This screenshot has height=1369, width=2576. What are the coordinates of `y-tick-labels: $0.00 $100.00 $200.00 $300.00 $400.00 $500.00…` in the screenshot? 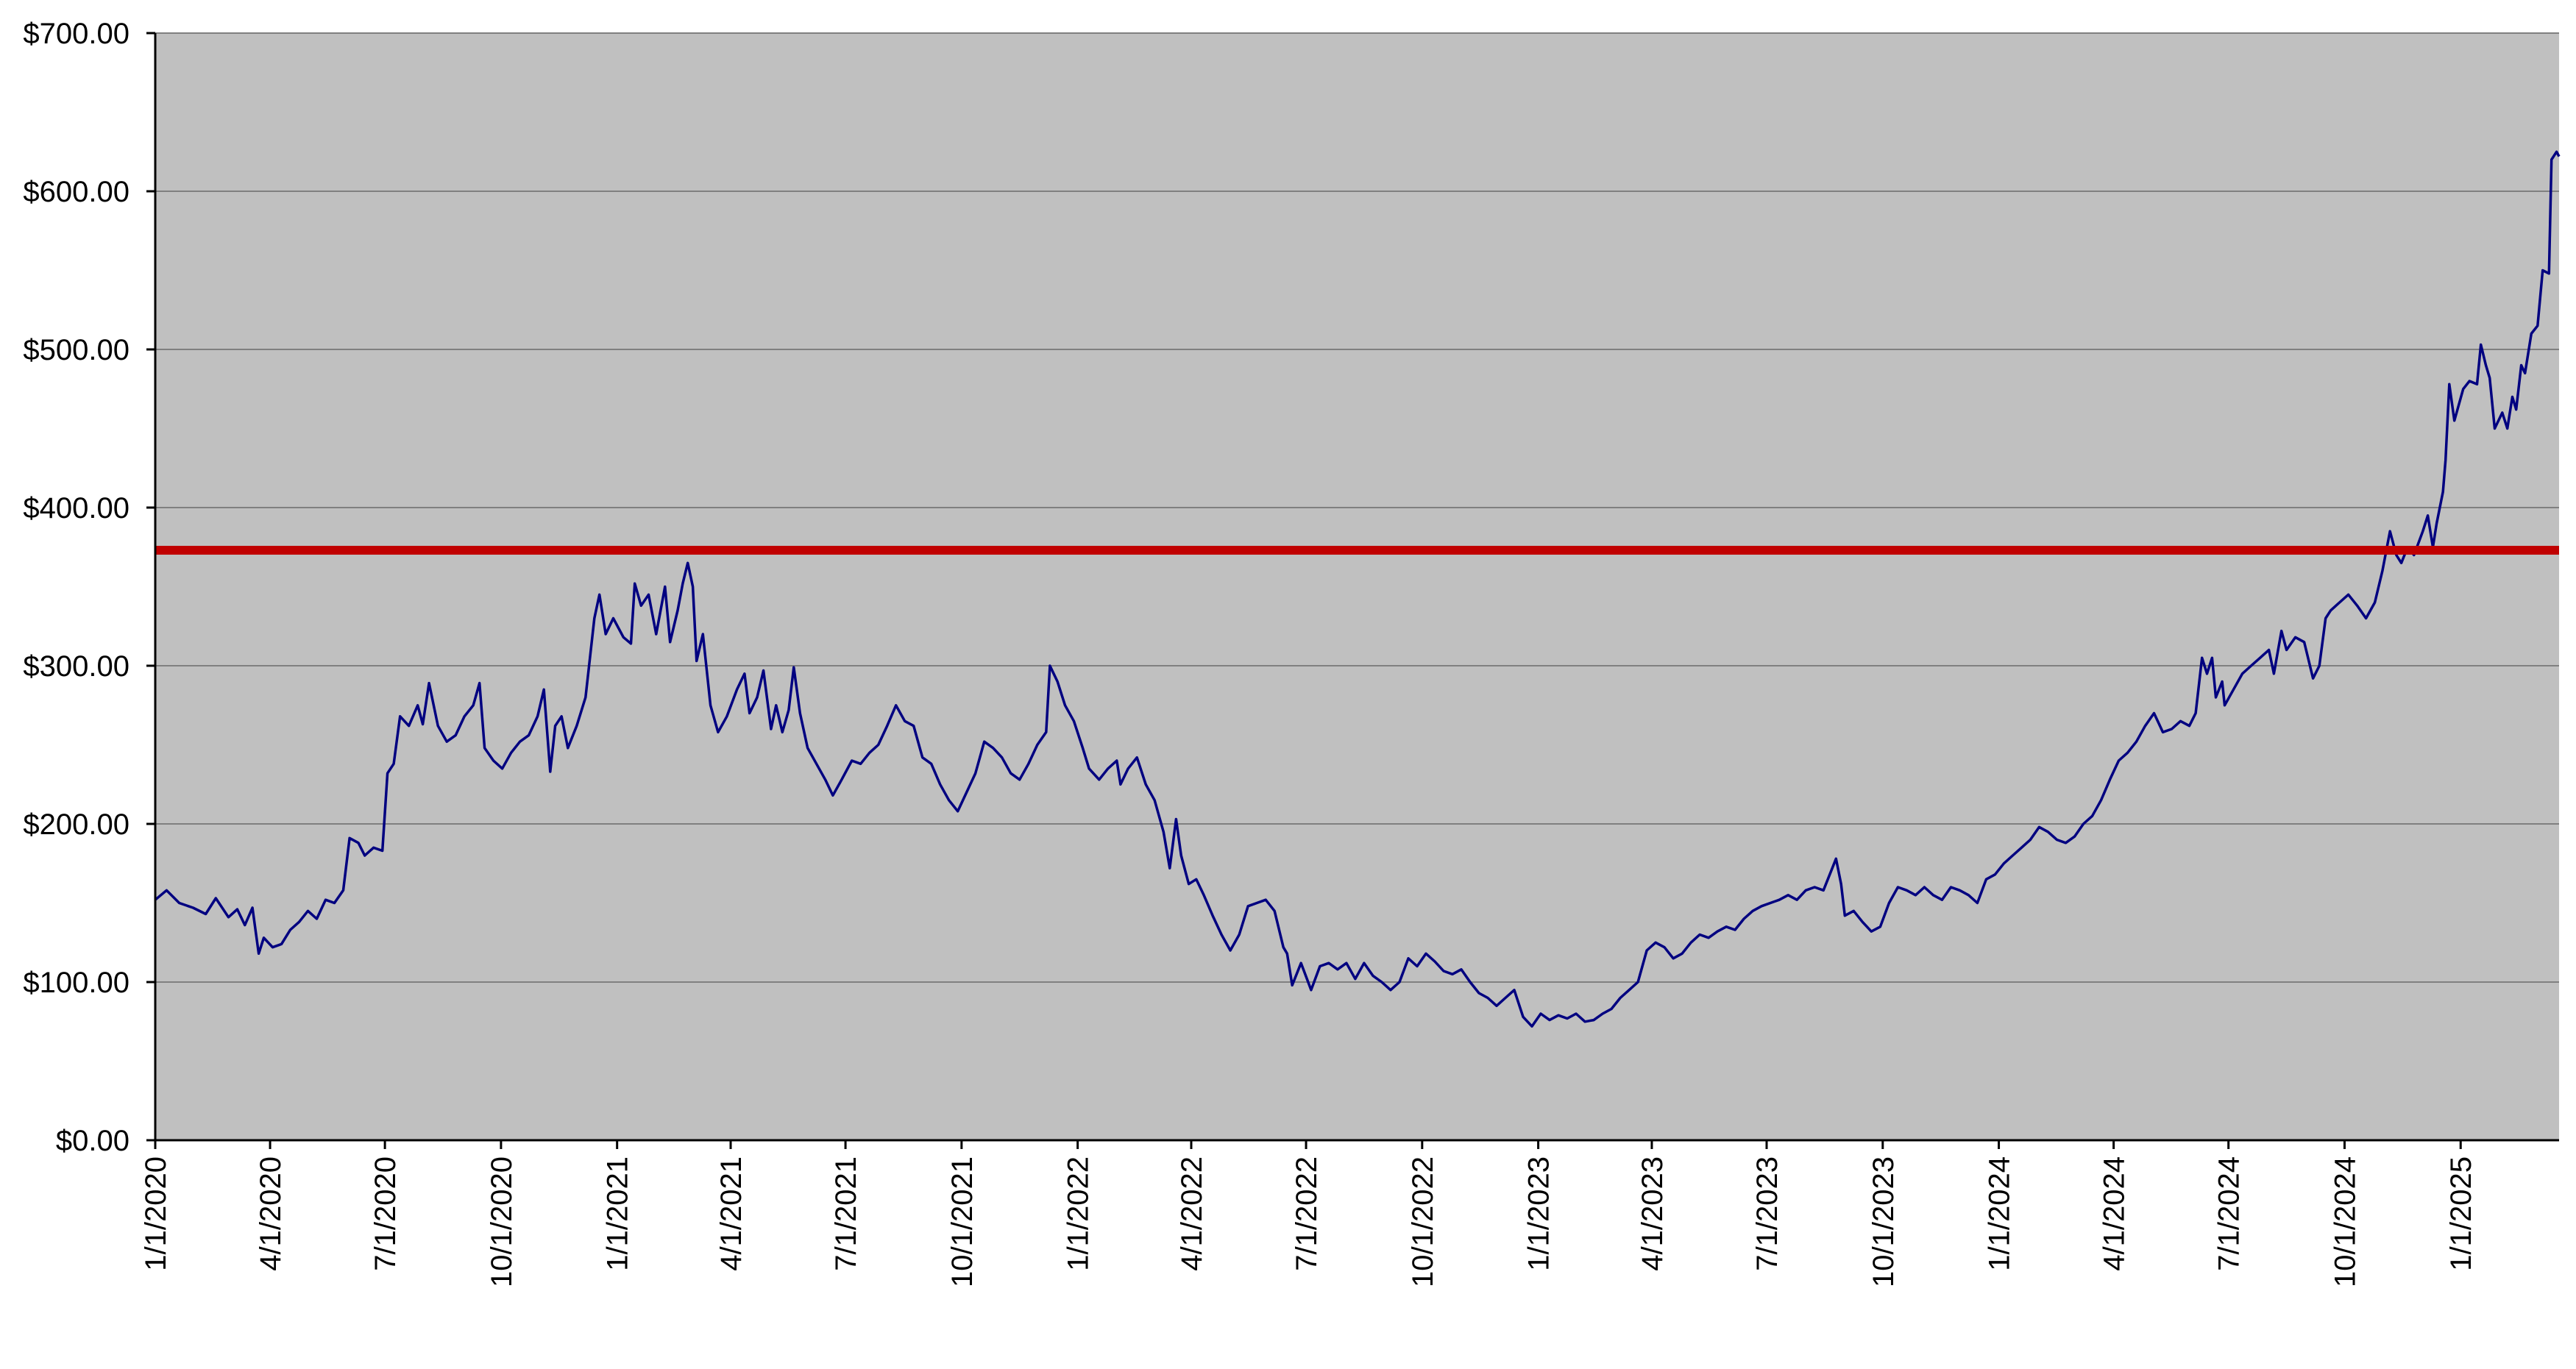 It's located at (76, 587).